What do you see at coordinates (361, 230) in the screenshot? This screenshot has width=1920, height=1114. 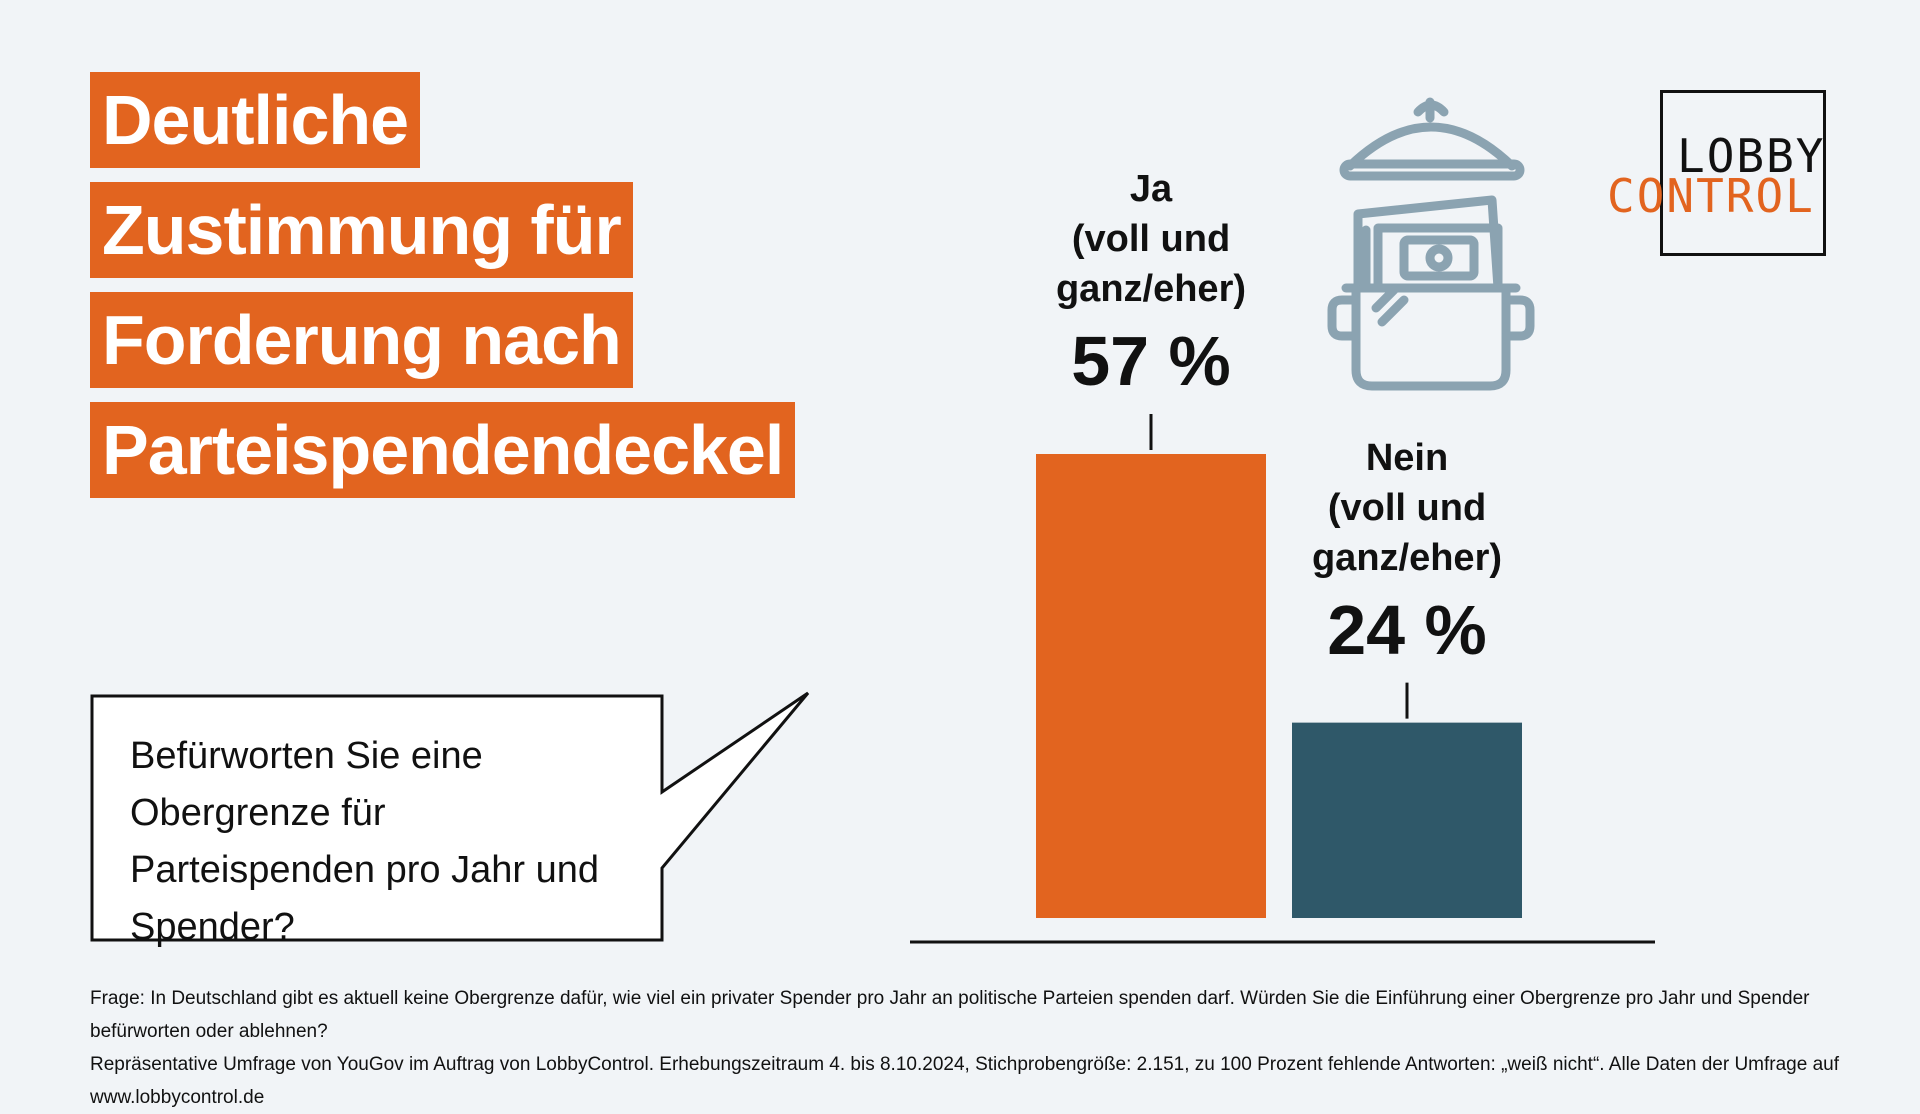 I see `title-line-2: Zustimmung für` at bounding box center [361, 230].